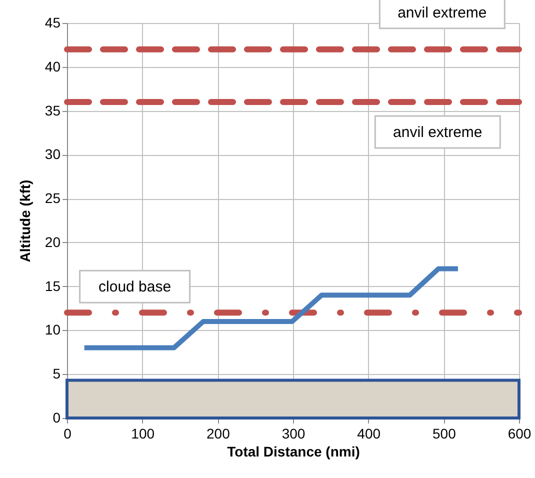 This screenshot has width=535, height=478. I want to click on y-axis-title: Altitude (kft), so click(24, 221).